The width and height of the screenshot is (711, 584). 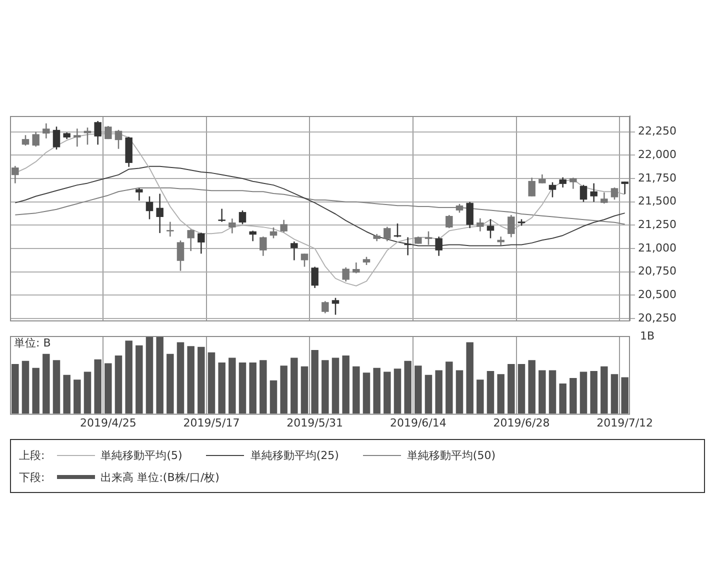 What do you see at coordinates (657, 131) in the screenshot?
I see `y-tick-label: 22,250` at bounding box center [657, 131].